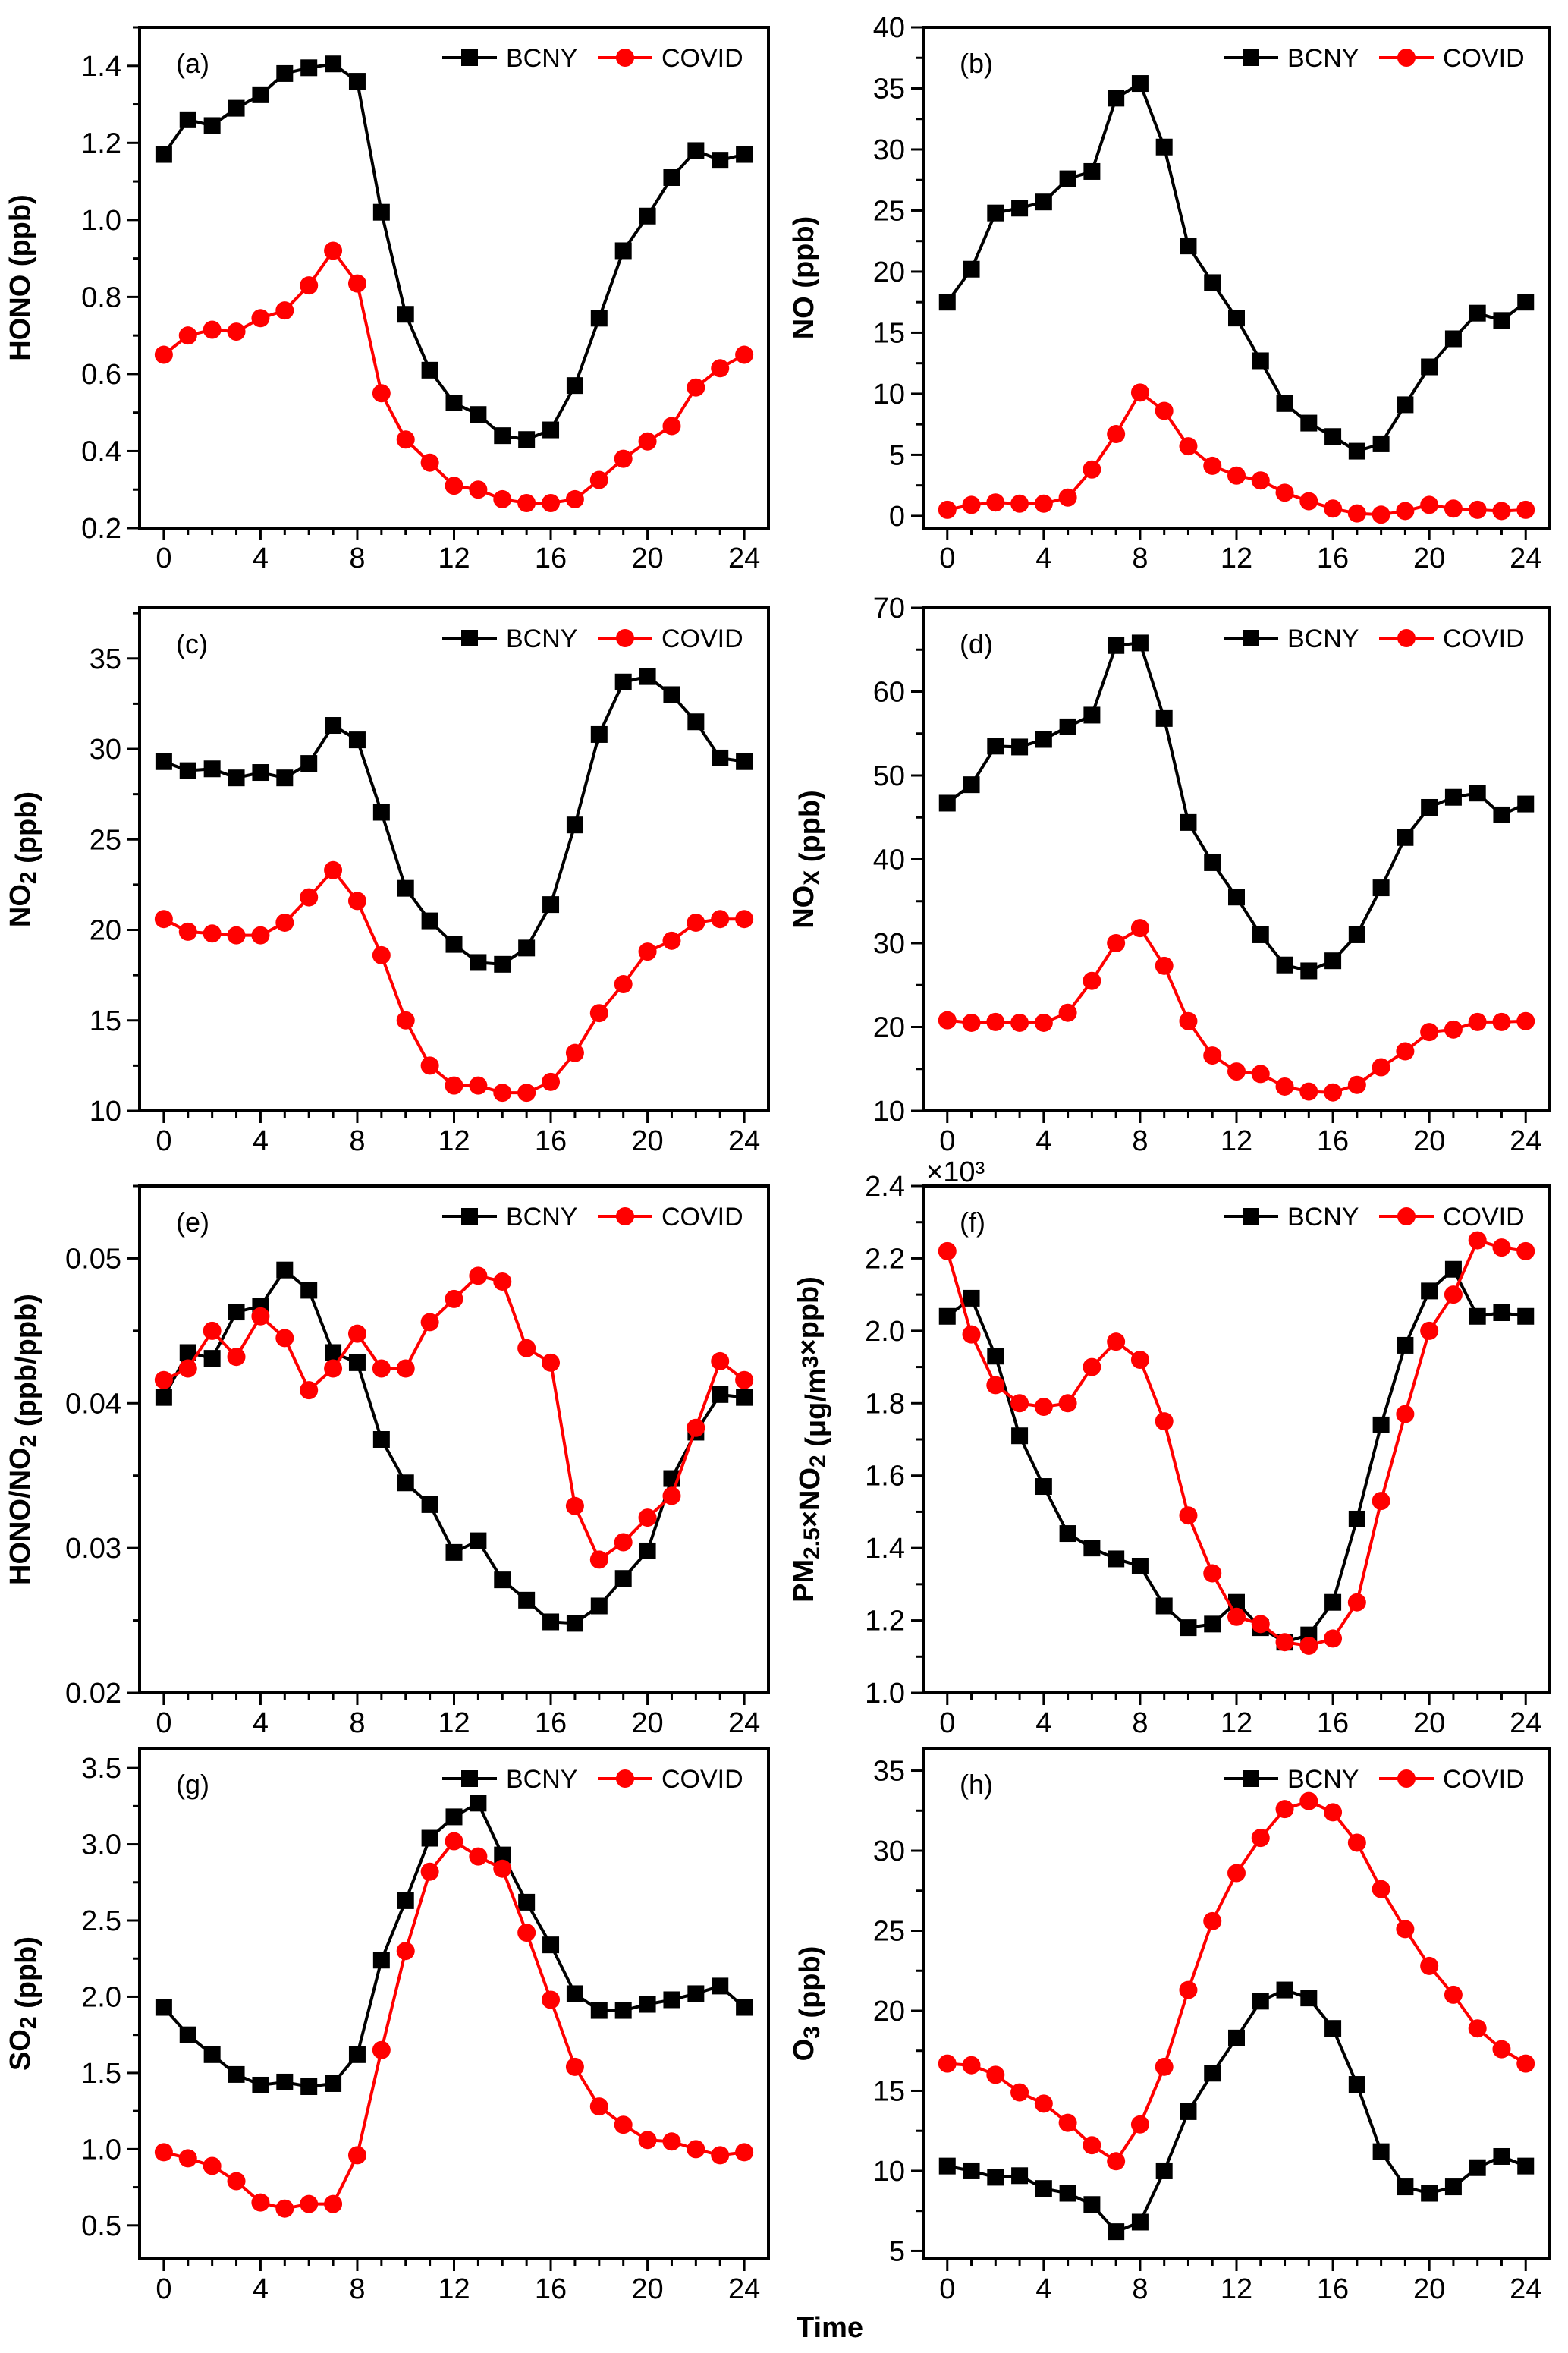 This screenshot has height=2353, width=1568. What do you see at coordinates (889, 776) in the screenshot?
I see `y-tick-label: 50` at bounding box center [889, 776].